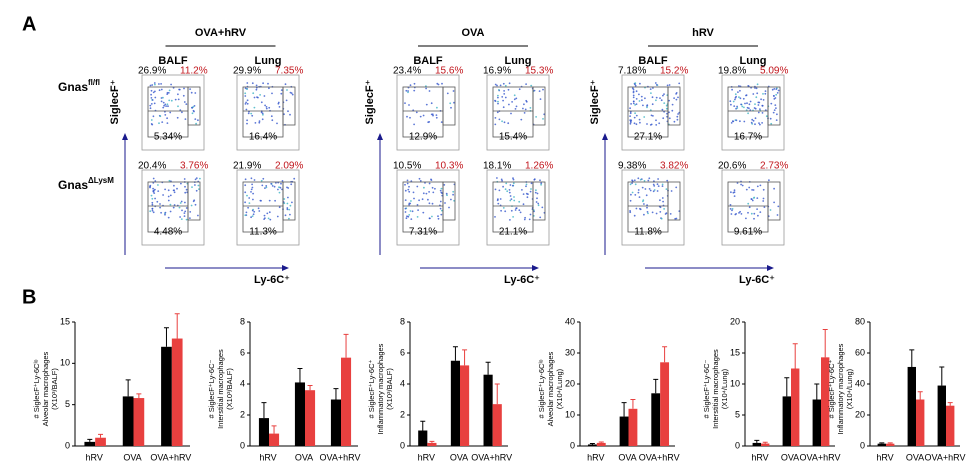 The height and width of the screenshot is (467, 975). What do you see at coordinates (632, 71) in the screenshot?
I see `gate-percent: 7.18%` at bounding box center [632, 71].